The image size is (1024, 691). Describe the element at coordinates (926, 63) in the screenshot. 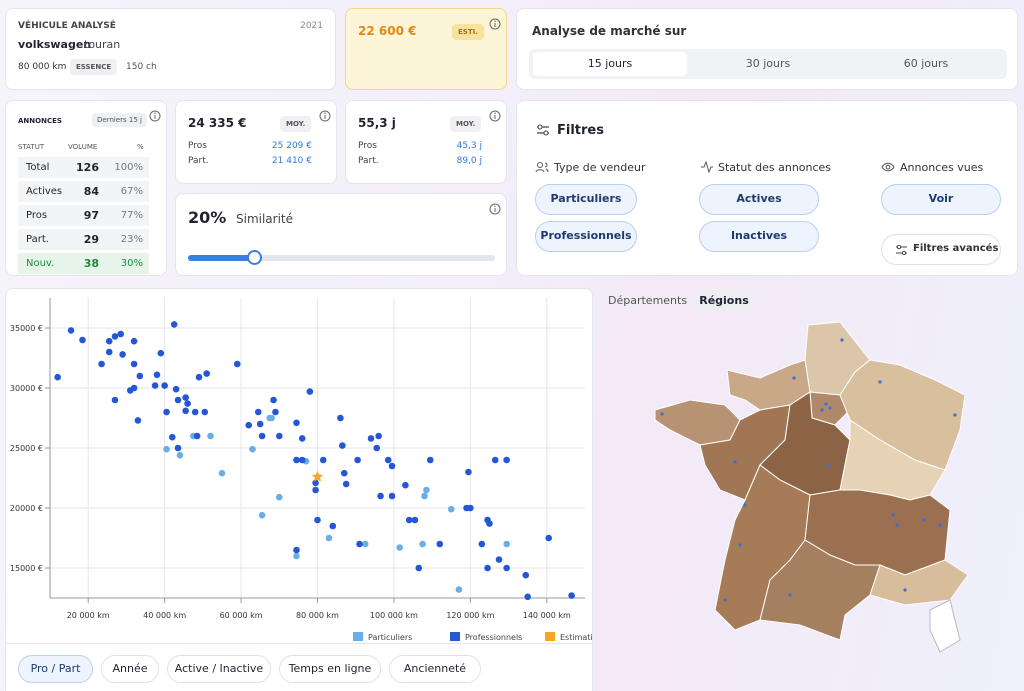

I see `period-tab: 60 jours` at that location.